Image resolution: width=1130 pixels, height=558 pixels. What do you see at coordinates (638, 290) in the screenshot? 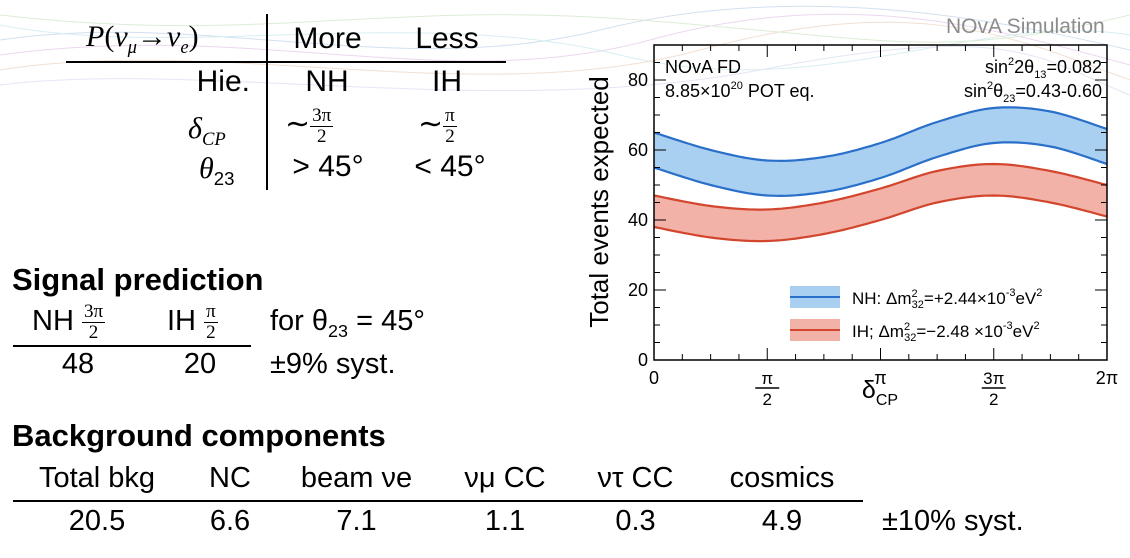
I see `y-tick-label: 20` at bounding box center [638, 290].